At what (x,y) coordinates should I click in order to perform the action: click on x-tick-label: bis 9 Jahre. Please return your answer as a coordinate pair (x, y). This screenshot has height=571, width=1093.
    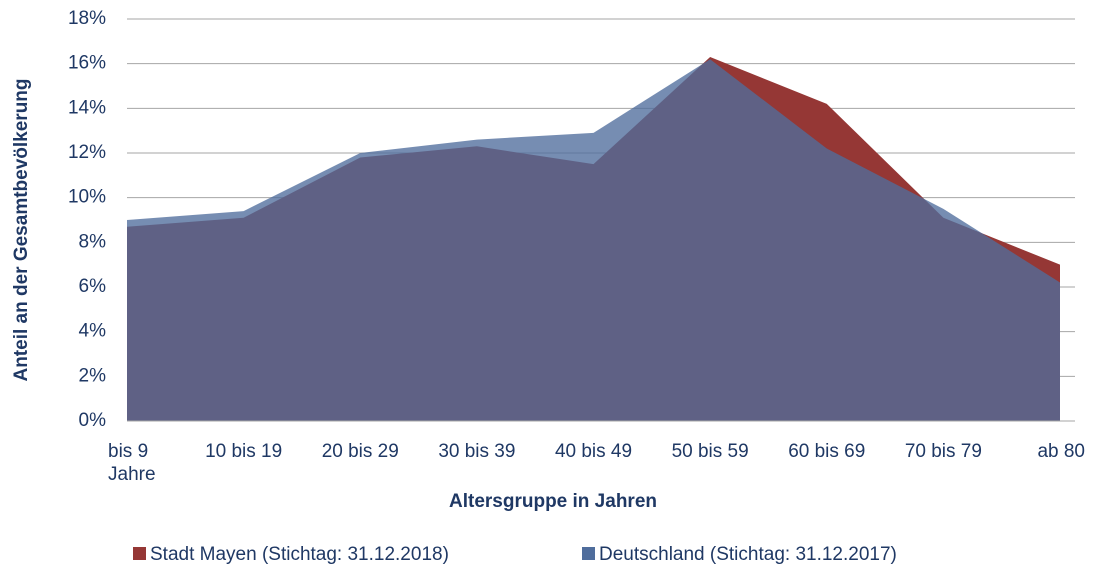
    Looking at the image, I should click on (132, 463).